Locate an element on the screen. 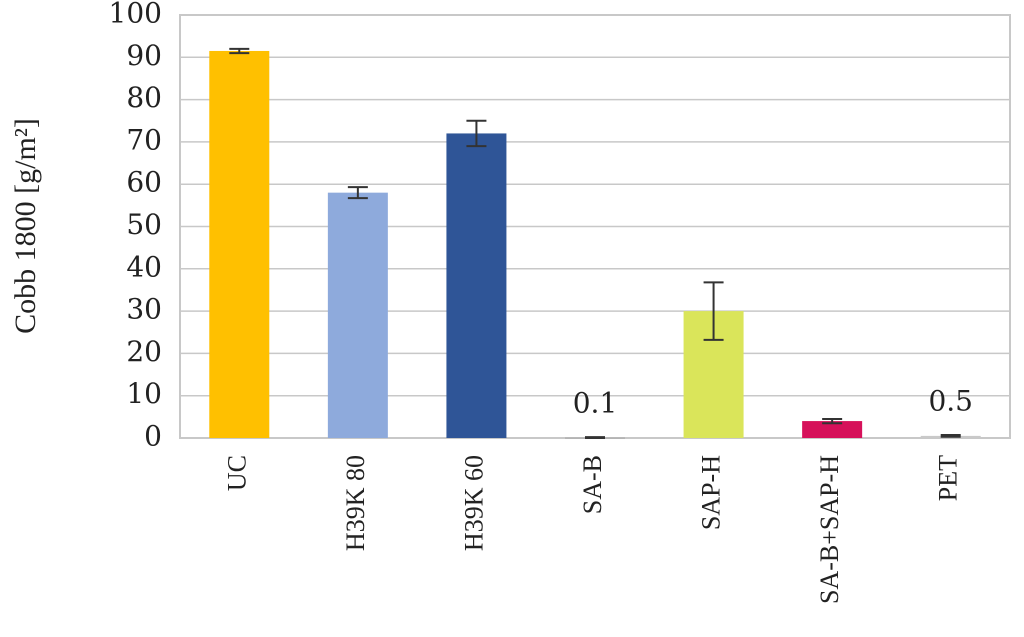 This screenshot has width=1024, height=637. x-tick-label: UC is located at coordinates (236, 473).